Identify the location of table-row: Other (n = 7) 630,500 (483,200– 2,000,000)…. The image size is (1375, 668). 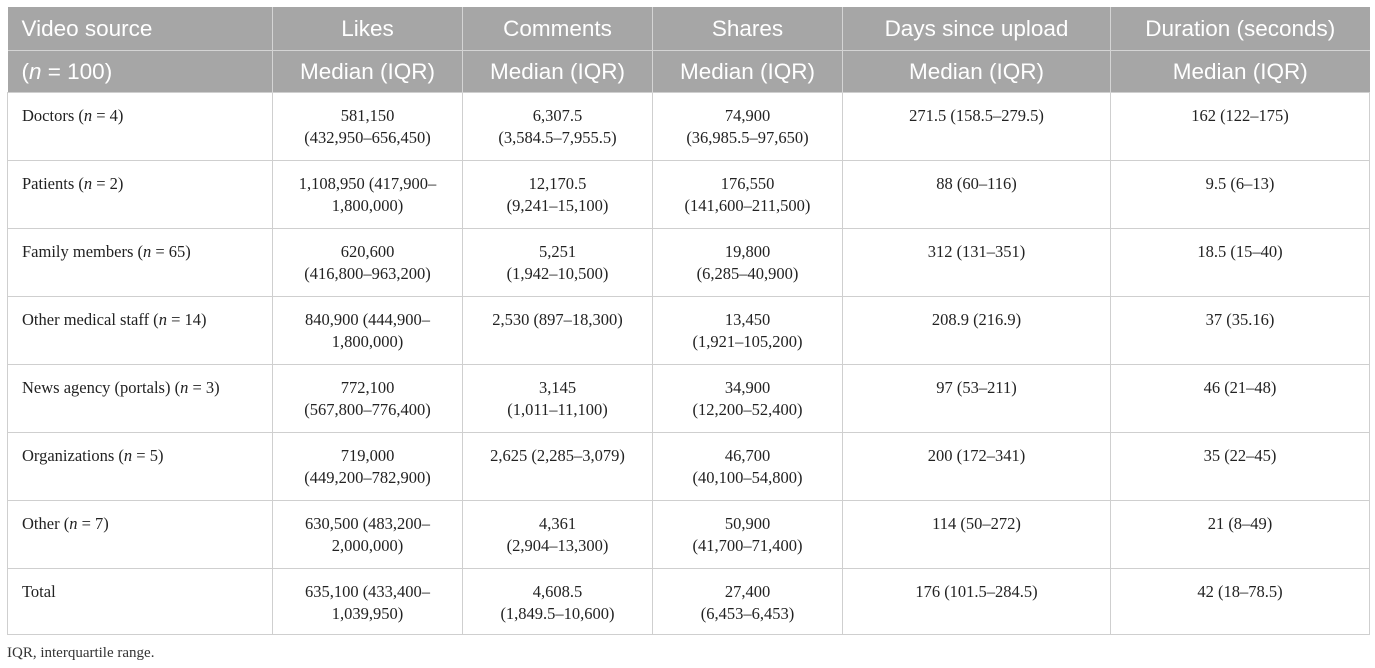
(688, 534).